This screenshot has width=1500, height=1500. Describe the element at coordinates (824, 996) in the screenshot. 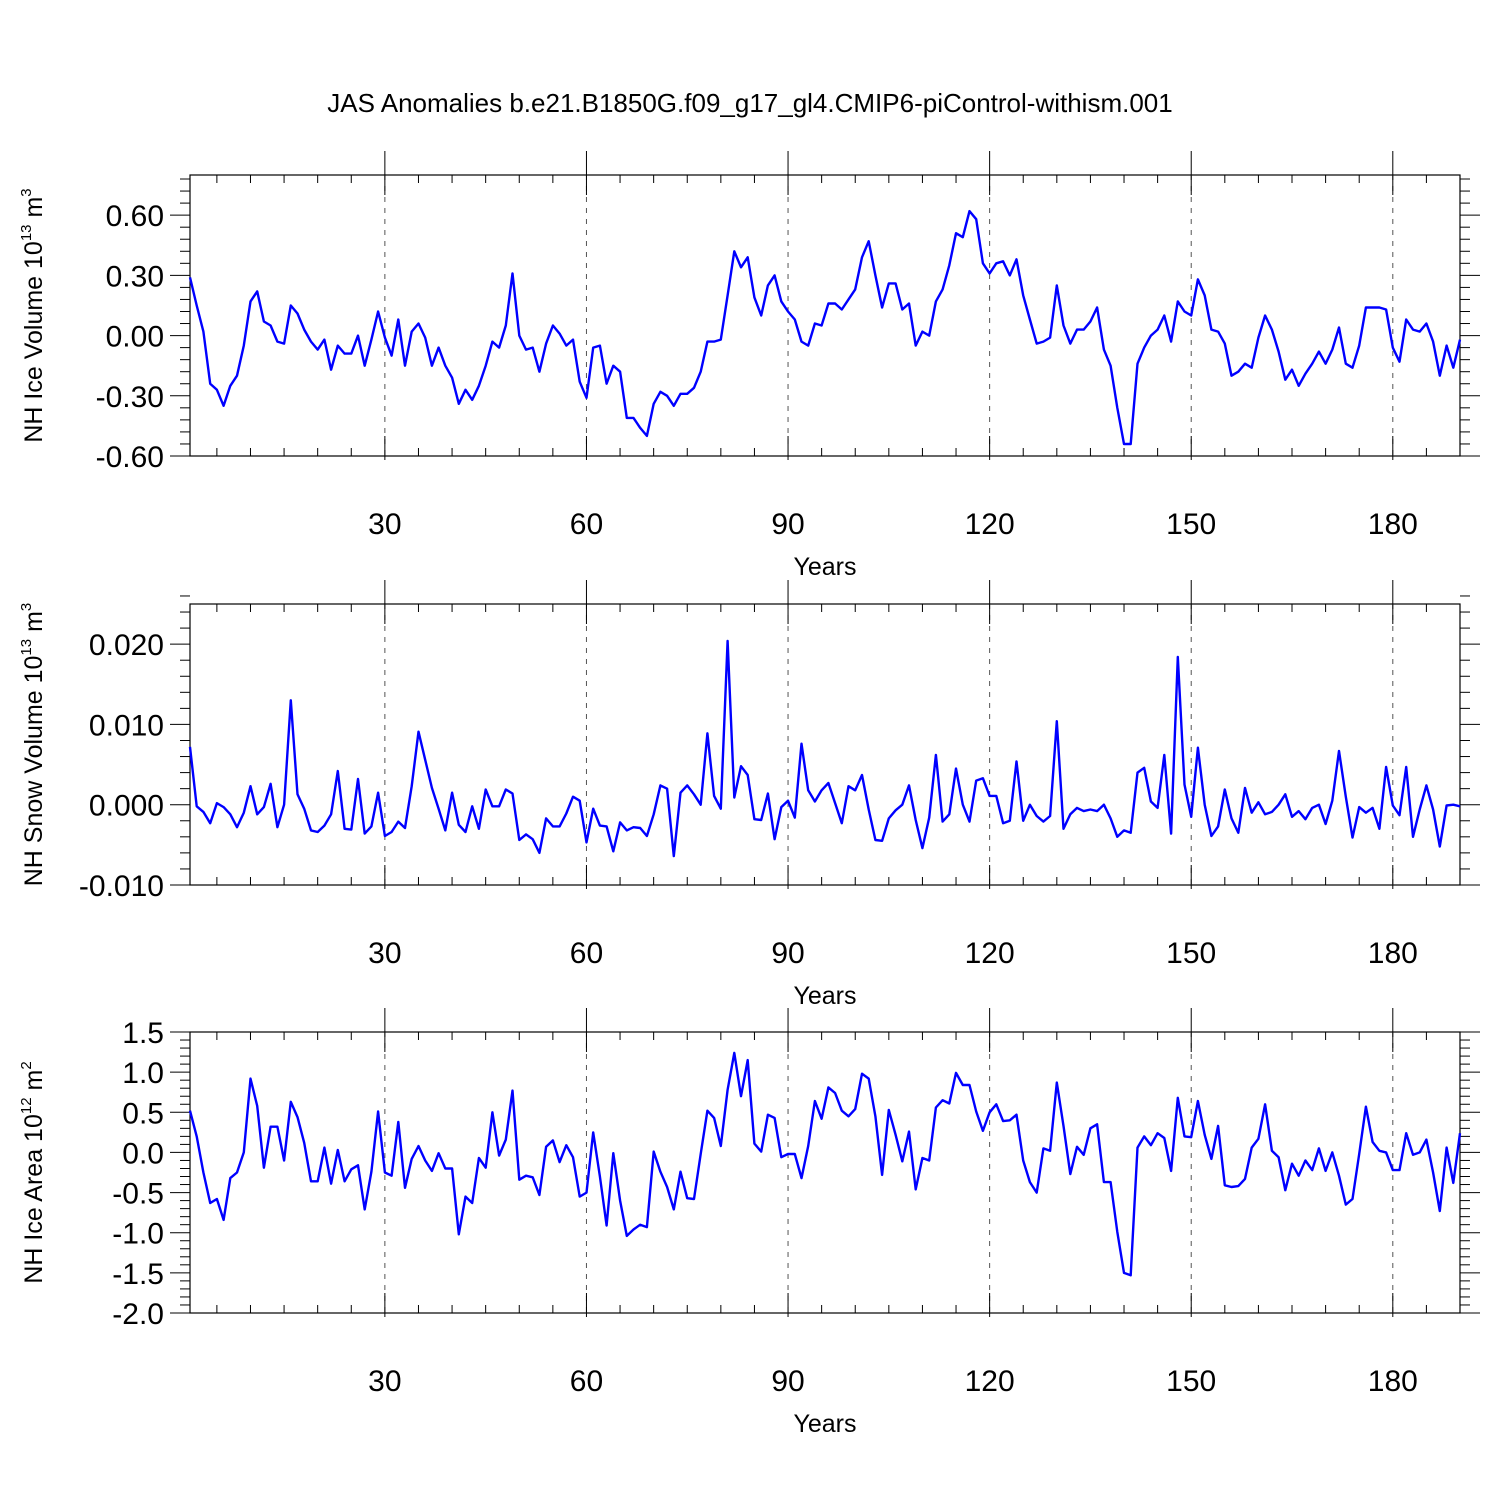

I see `snow-volume-x-axis-label: Years` at that location.